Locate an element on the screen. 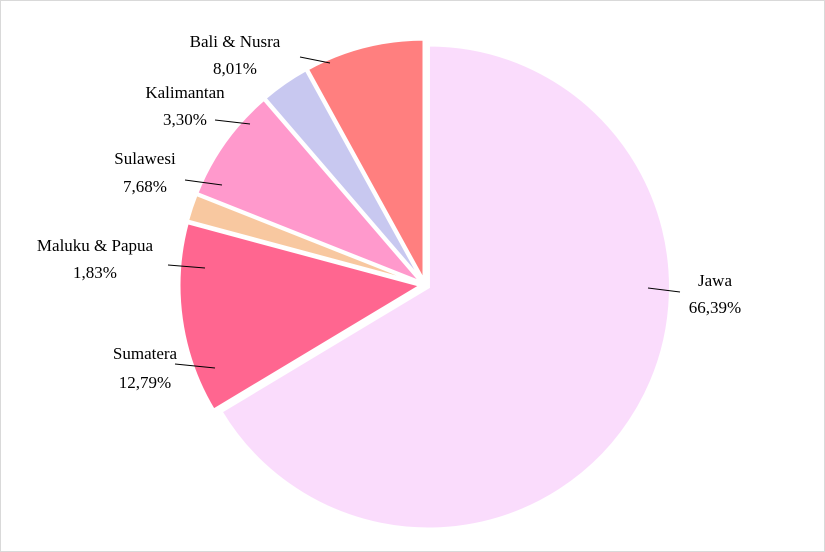 The height and width of the screenshot is (552, 825). slice-value-label: 12,79% is located at coordinates (145, 382).